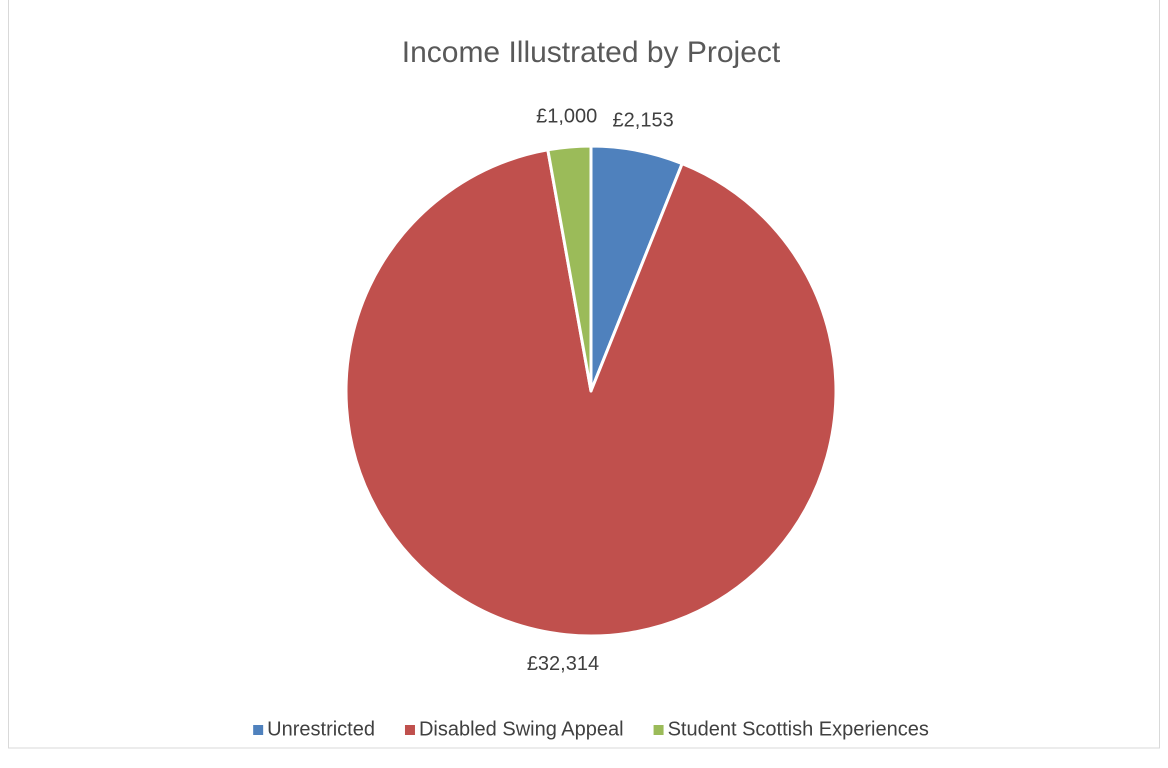 Image resolution: width=1168 pixels, height=768 pixels. What do you see at coordinates (569, 268) in the screenshot?
I see `pie-slice` at bounding box center [569, 268].